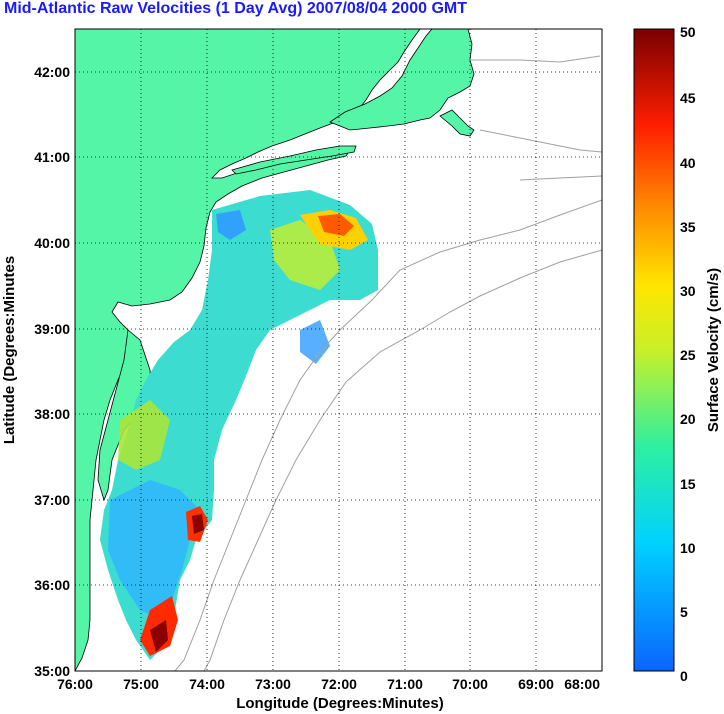  Describe the element at coordinates (688, 163) in the screenshot. I see `colorbar-tick: 40` at that location.